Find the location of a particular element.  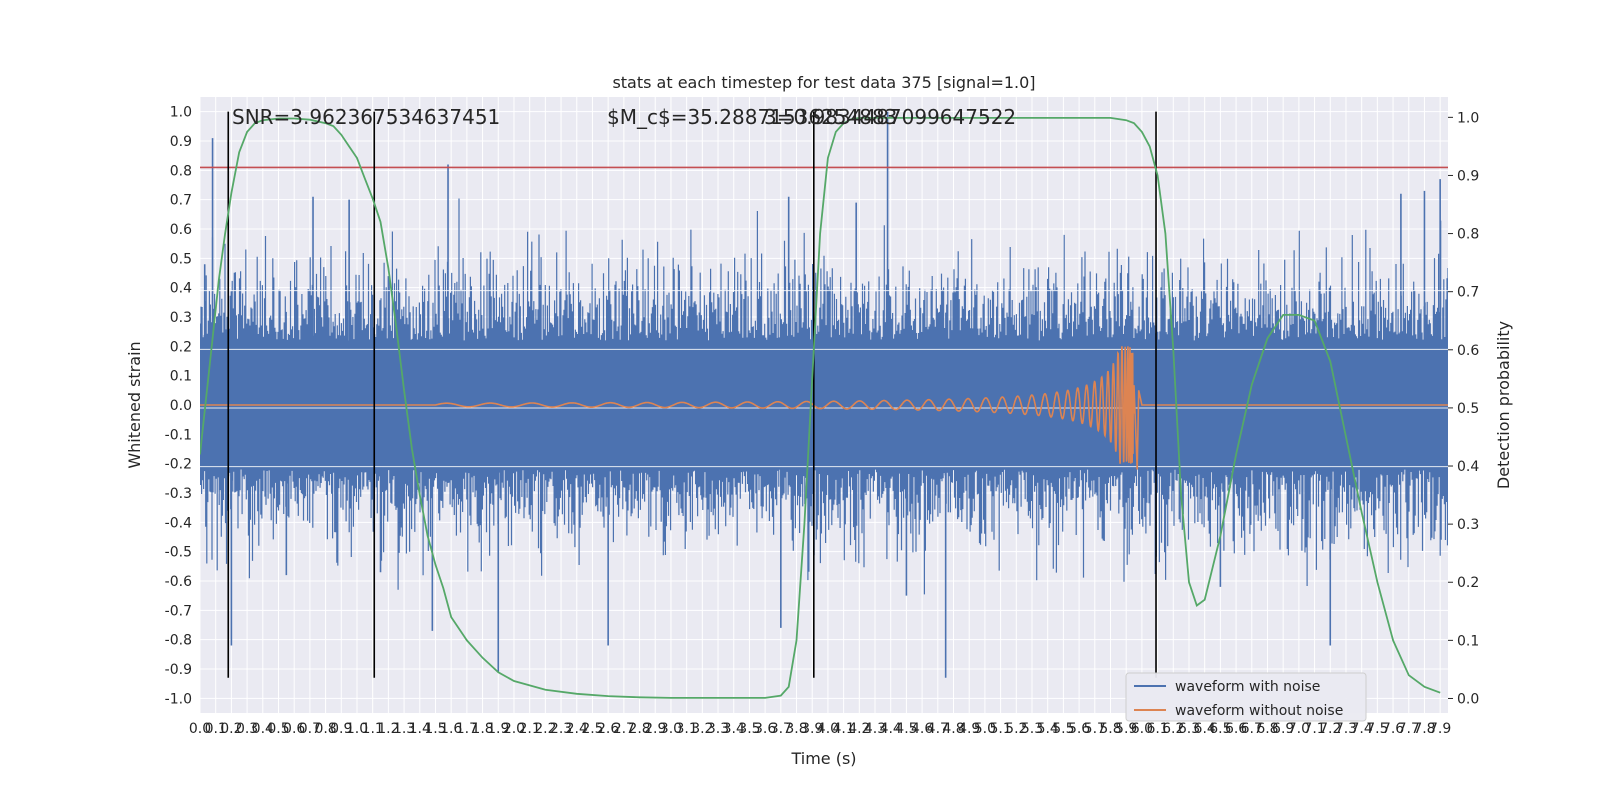

clean-waveform-layer is located at coordinates (824, 408).